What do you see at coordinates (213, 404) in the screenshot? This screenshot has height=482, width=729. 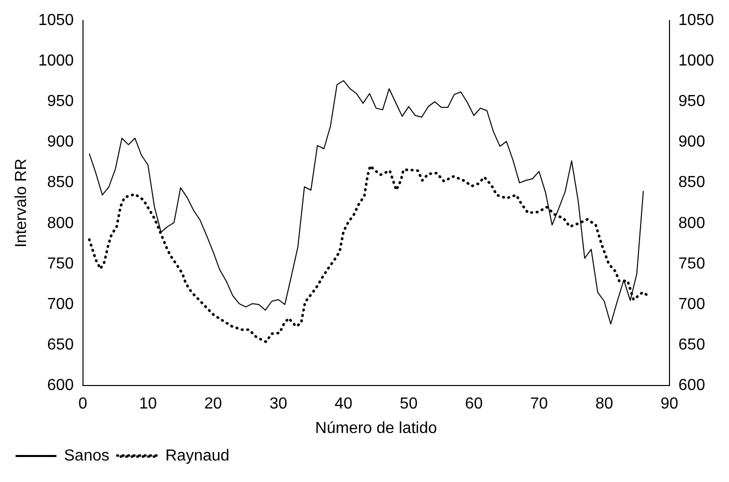 I see `x-tick-label: 20` at bounding box center [213, 404].